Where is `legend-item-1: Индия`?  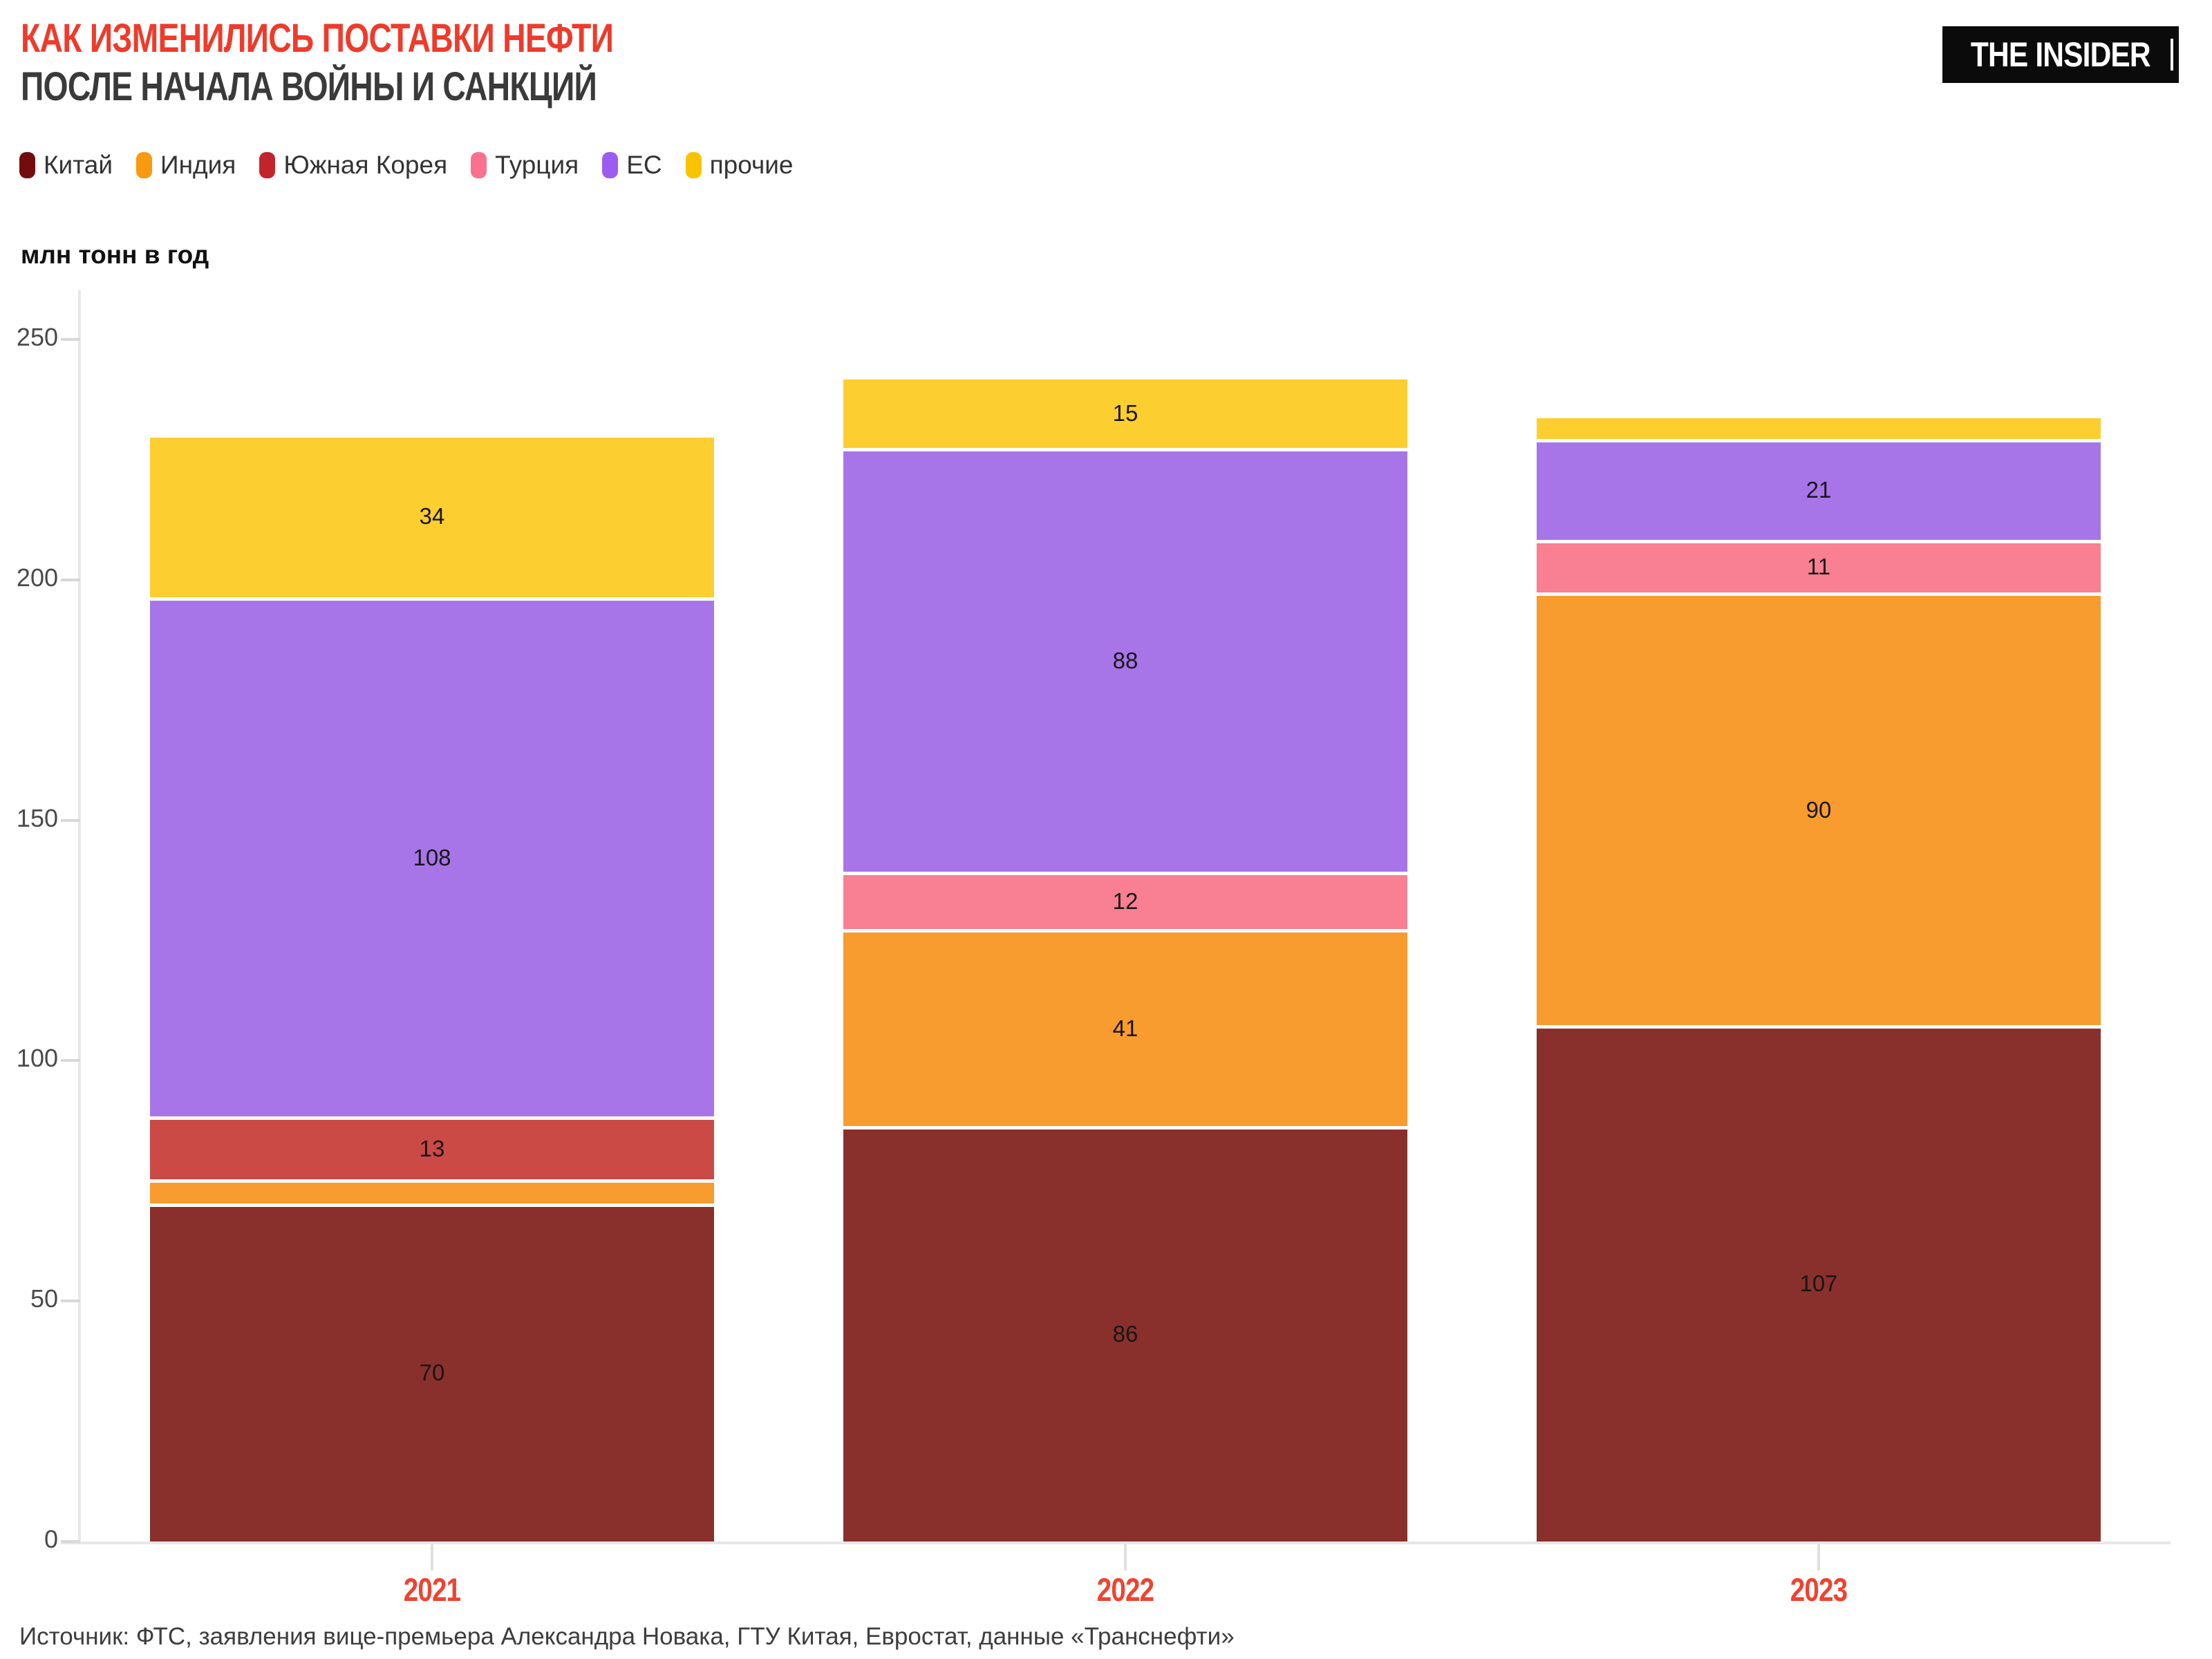
legend-item-1: Индия is located at coordinates (186, 165).